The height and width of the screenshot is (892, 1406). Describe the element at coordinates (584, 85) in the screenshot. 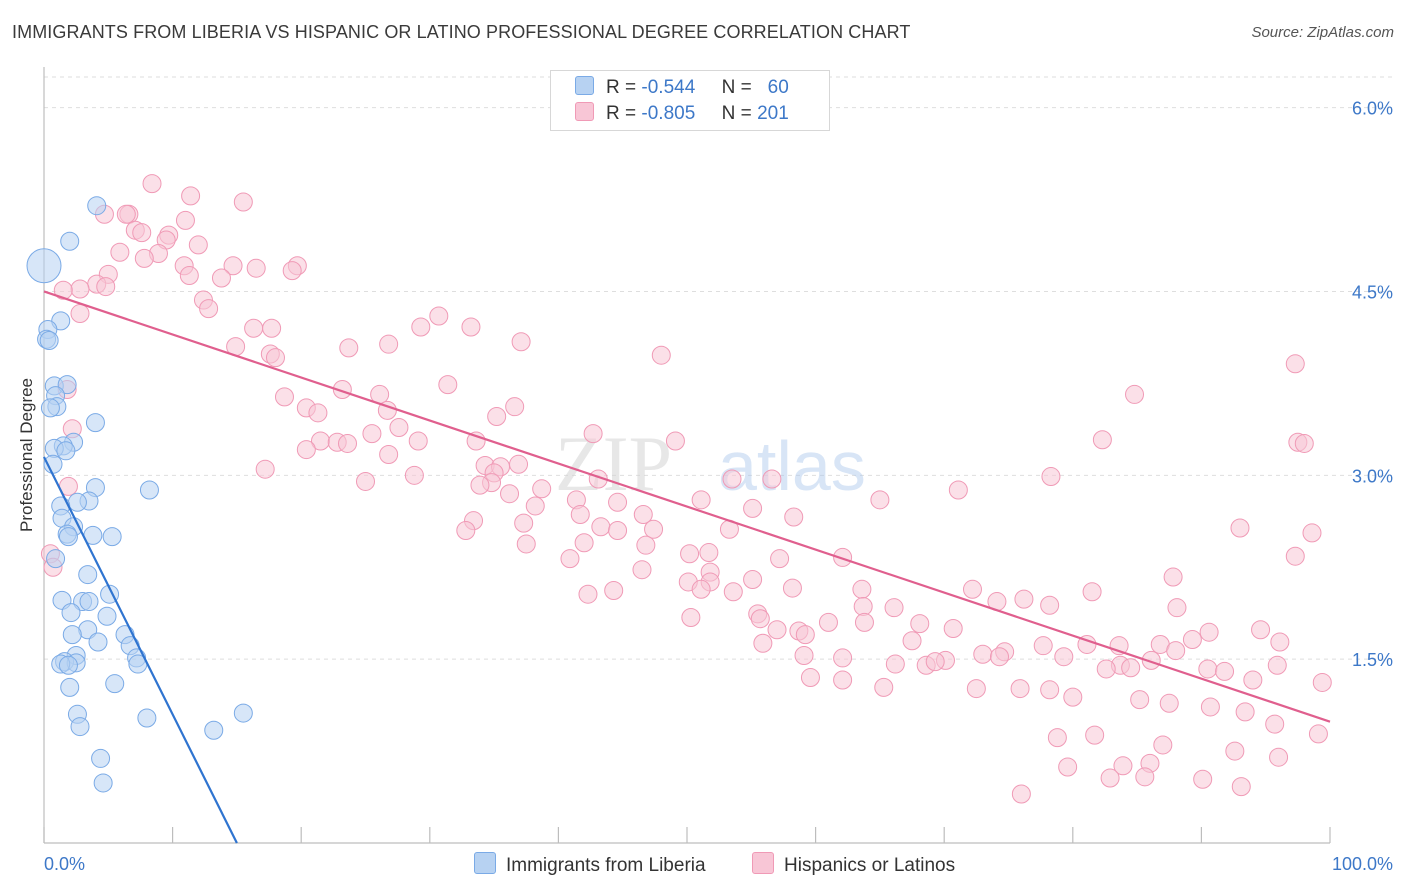

I see `legend-swatch-liberia` at that location.